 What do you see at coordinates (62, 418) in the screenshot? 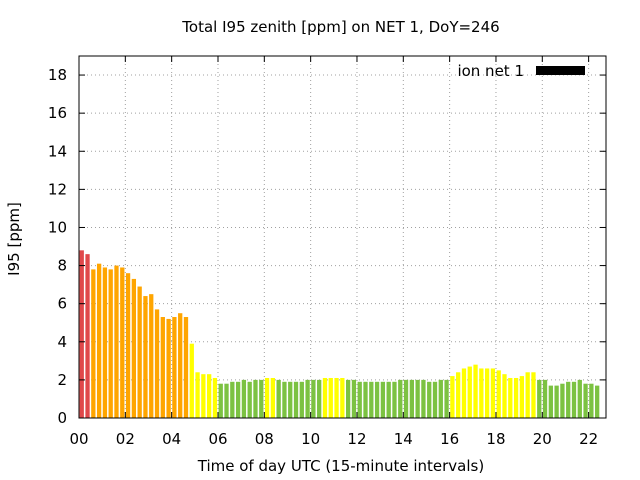
I see `y-tick-label: 0` at bounding box center [62, 418].